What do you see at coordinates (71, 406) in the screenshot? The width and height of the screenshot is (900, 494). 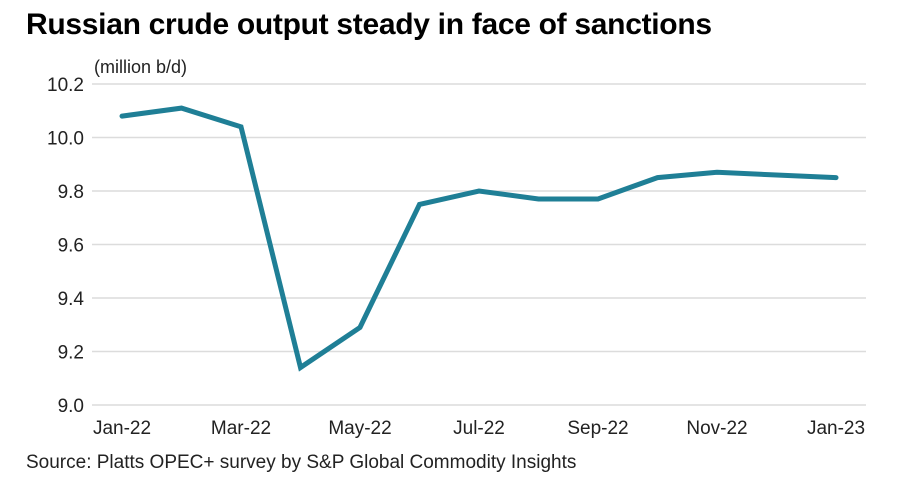 I see `y-tick-label: 9.0` at bounding box center [71, 406].